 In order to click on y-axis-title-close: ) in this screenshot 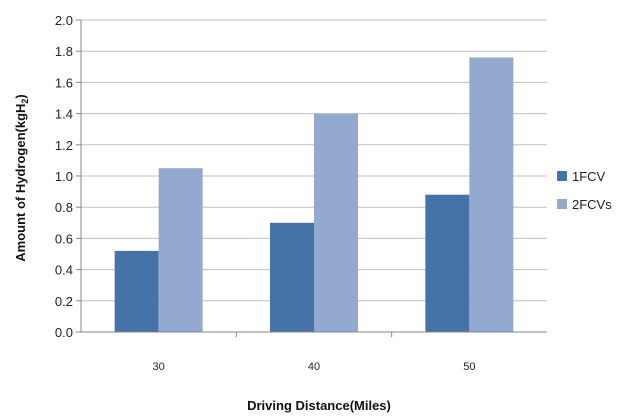, I will do `click(20, 96)`.